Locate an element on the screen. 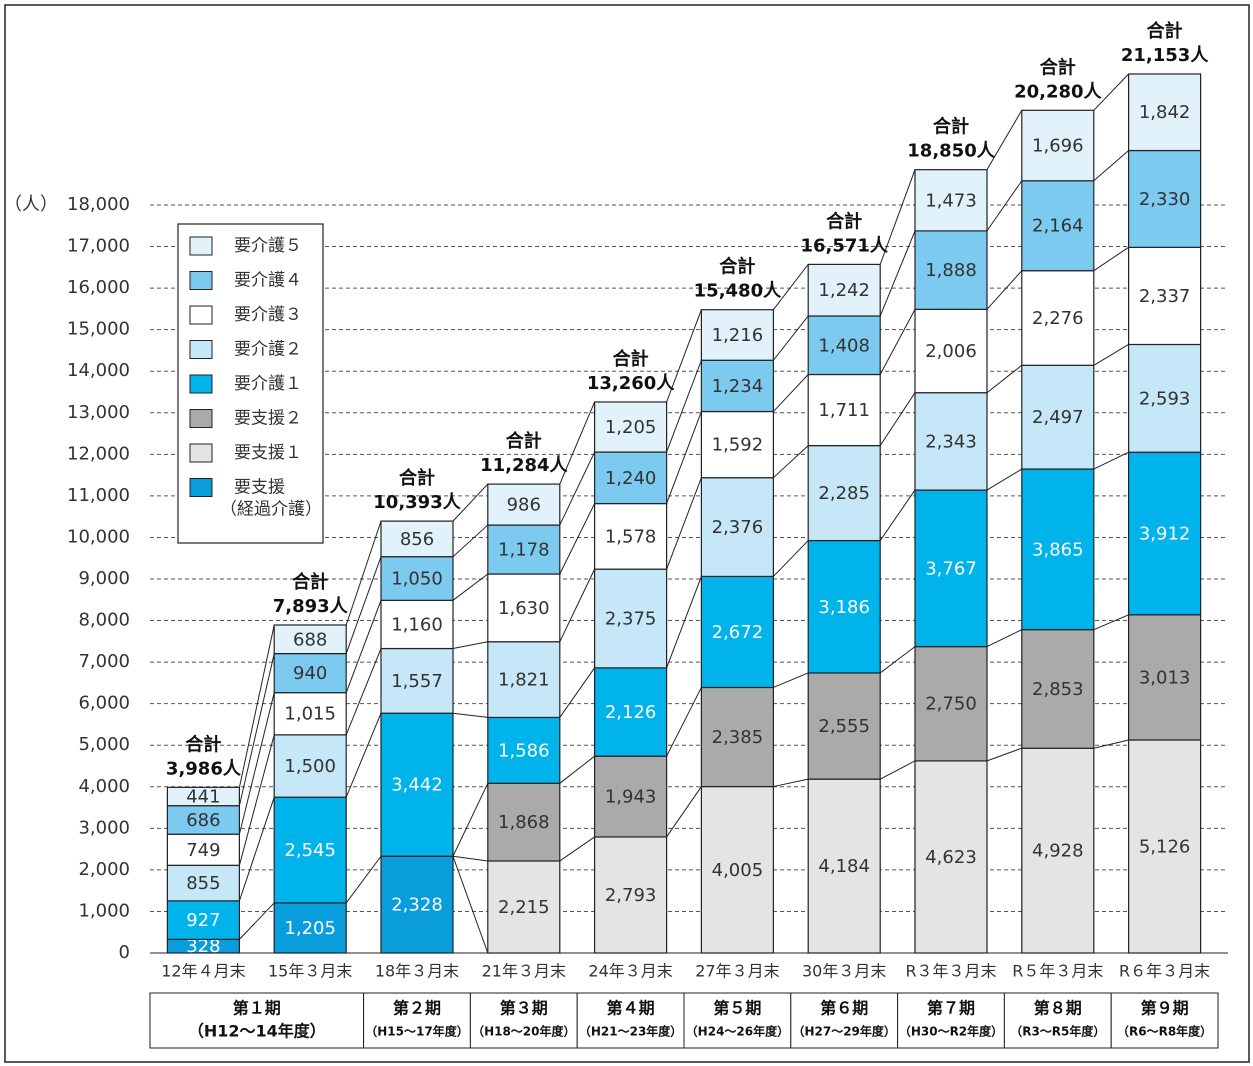 The width and height of the screenshot is (1253, 1066). value-label: 1,943 is located at coordinates (631, 797).